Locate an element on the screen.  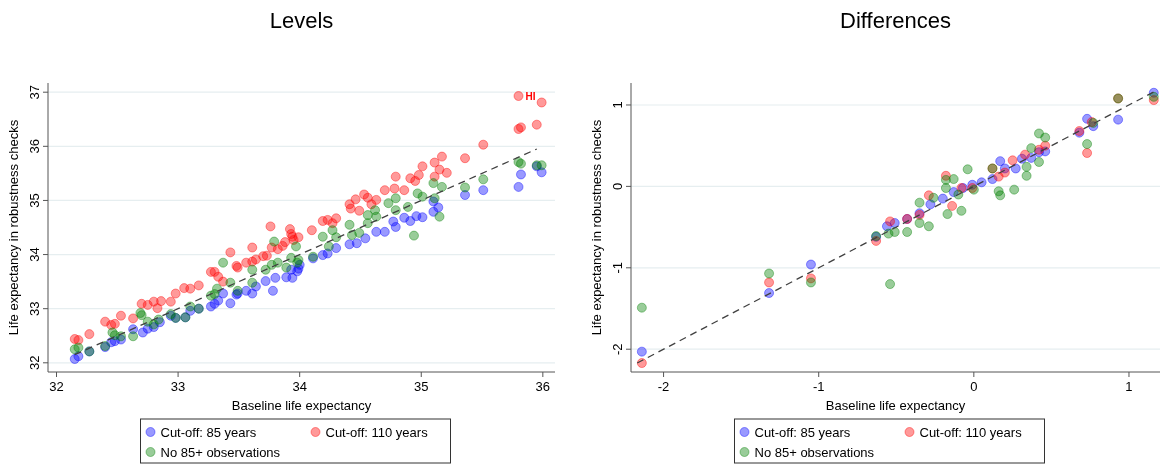
chart-title: Levels is located at coordinates (301, 20).